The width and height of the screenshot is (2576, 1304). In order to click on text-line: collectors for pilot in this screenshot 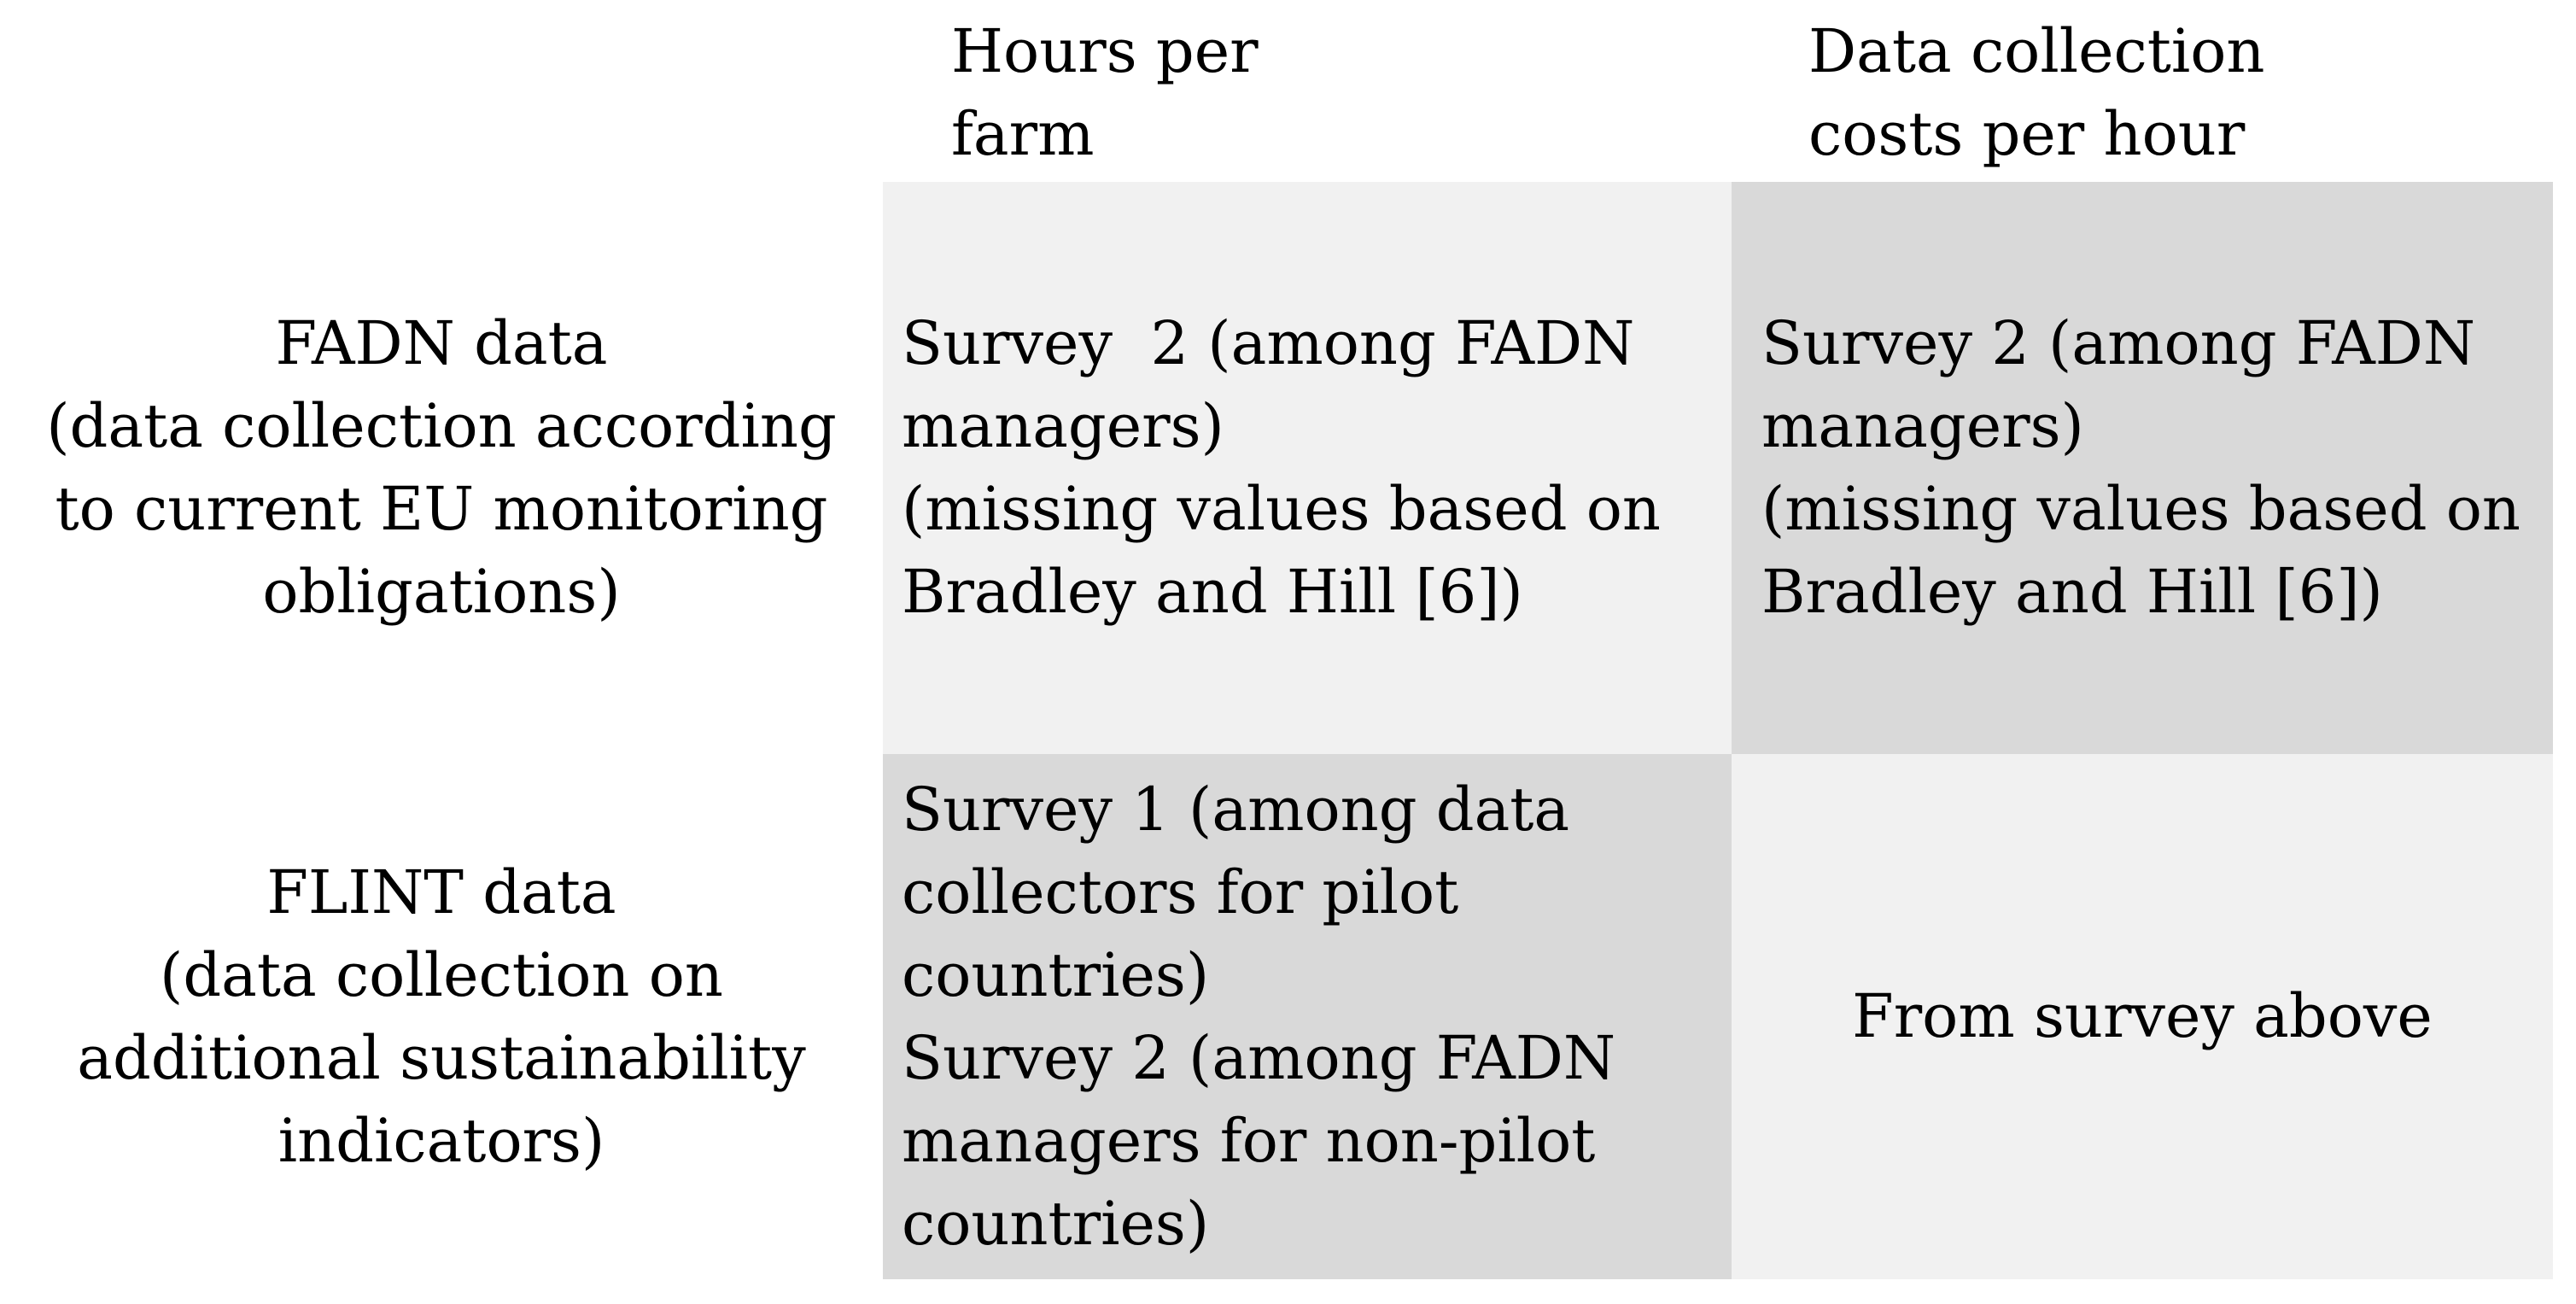, I will do `click(1180, 892)`.